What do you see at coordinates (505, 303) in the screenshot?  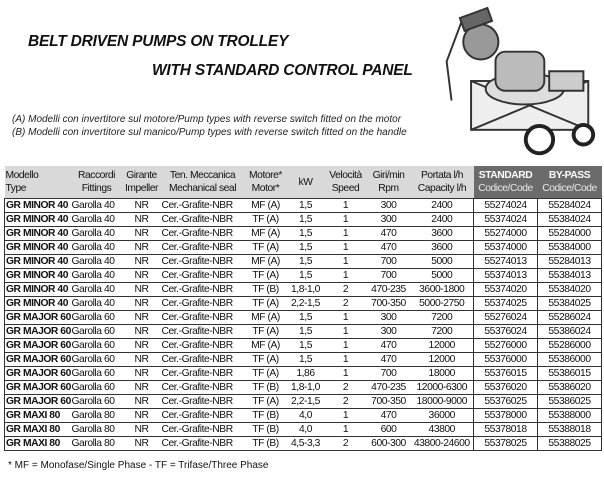 I see `table-cell: 55374025` at bounding box center [505, 303].